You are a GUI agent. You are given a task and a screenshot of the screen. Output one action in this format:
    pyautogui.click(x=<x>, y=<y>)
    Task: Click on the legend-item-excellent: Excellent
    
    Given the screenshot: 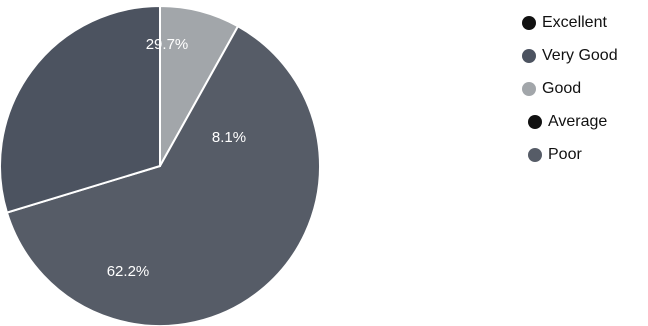 What is the action you would take?
    pyautogui.click(x=585, y=22)
    